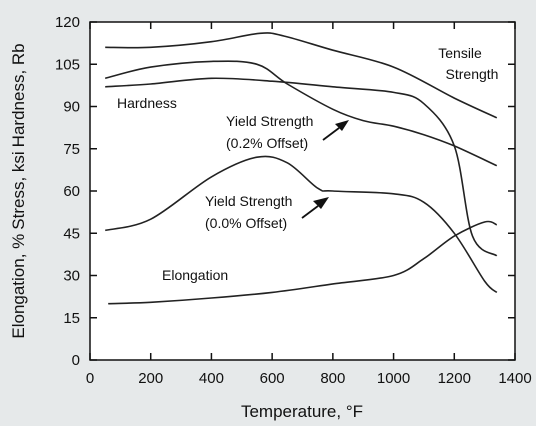  What do you see at coordinates (67, 64) in the screenshot?
I see `y-tick-label: 105` at bounding box center [67, 64].